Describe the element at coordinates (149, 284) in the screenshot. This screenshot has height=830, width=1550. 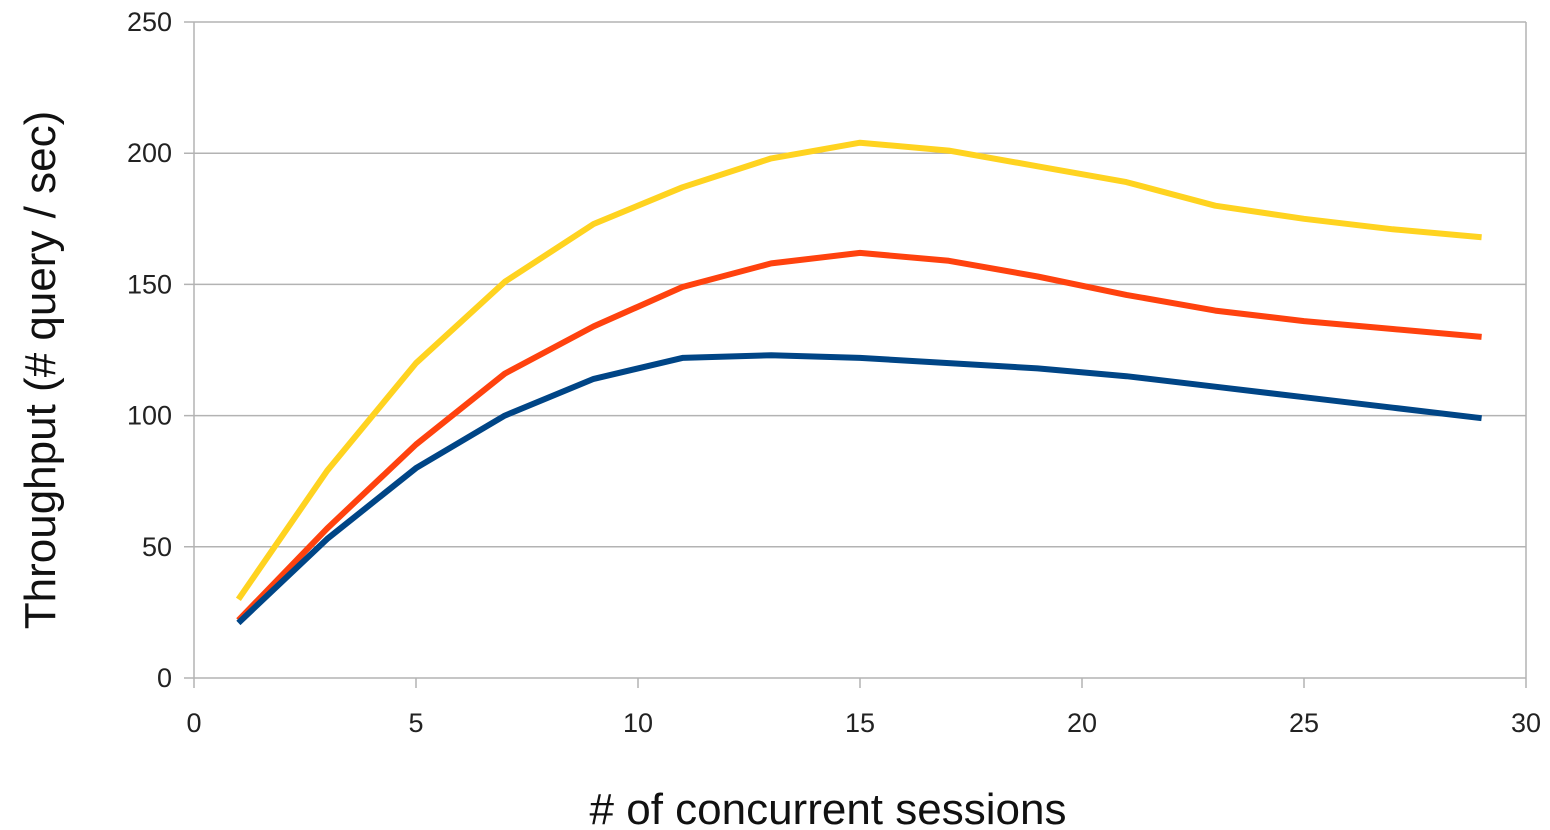
I see `y-tick-label: 150` at that location.